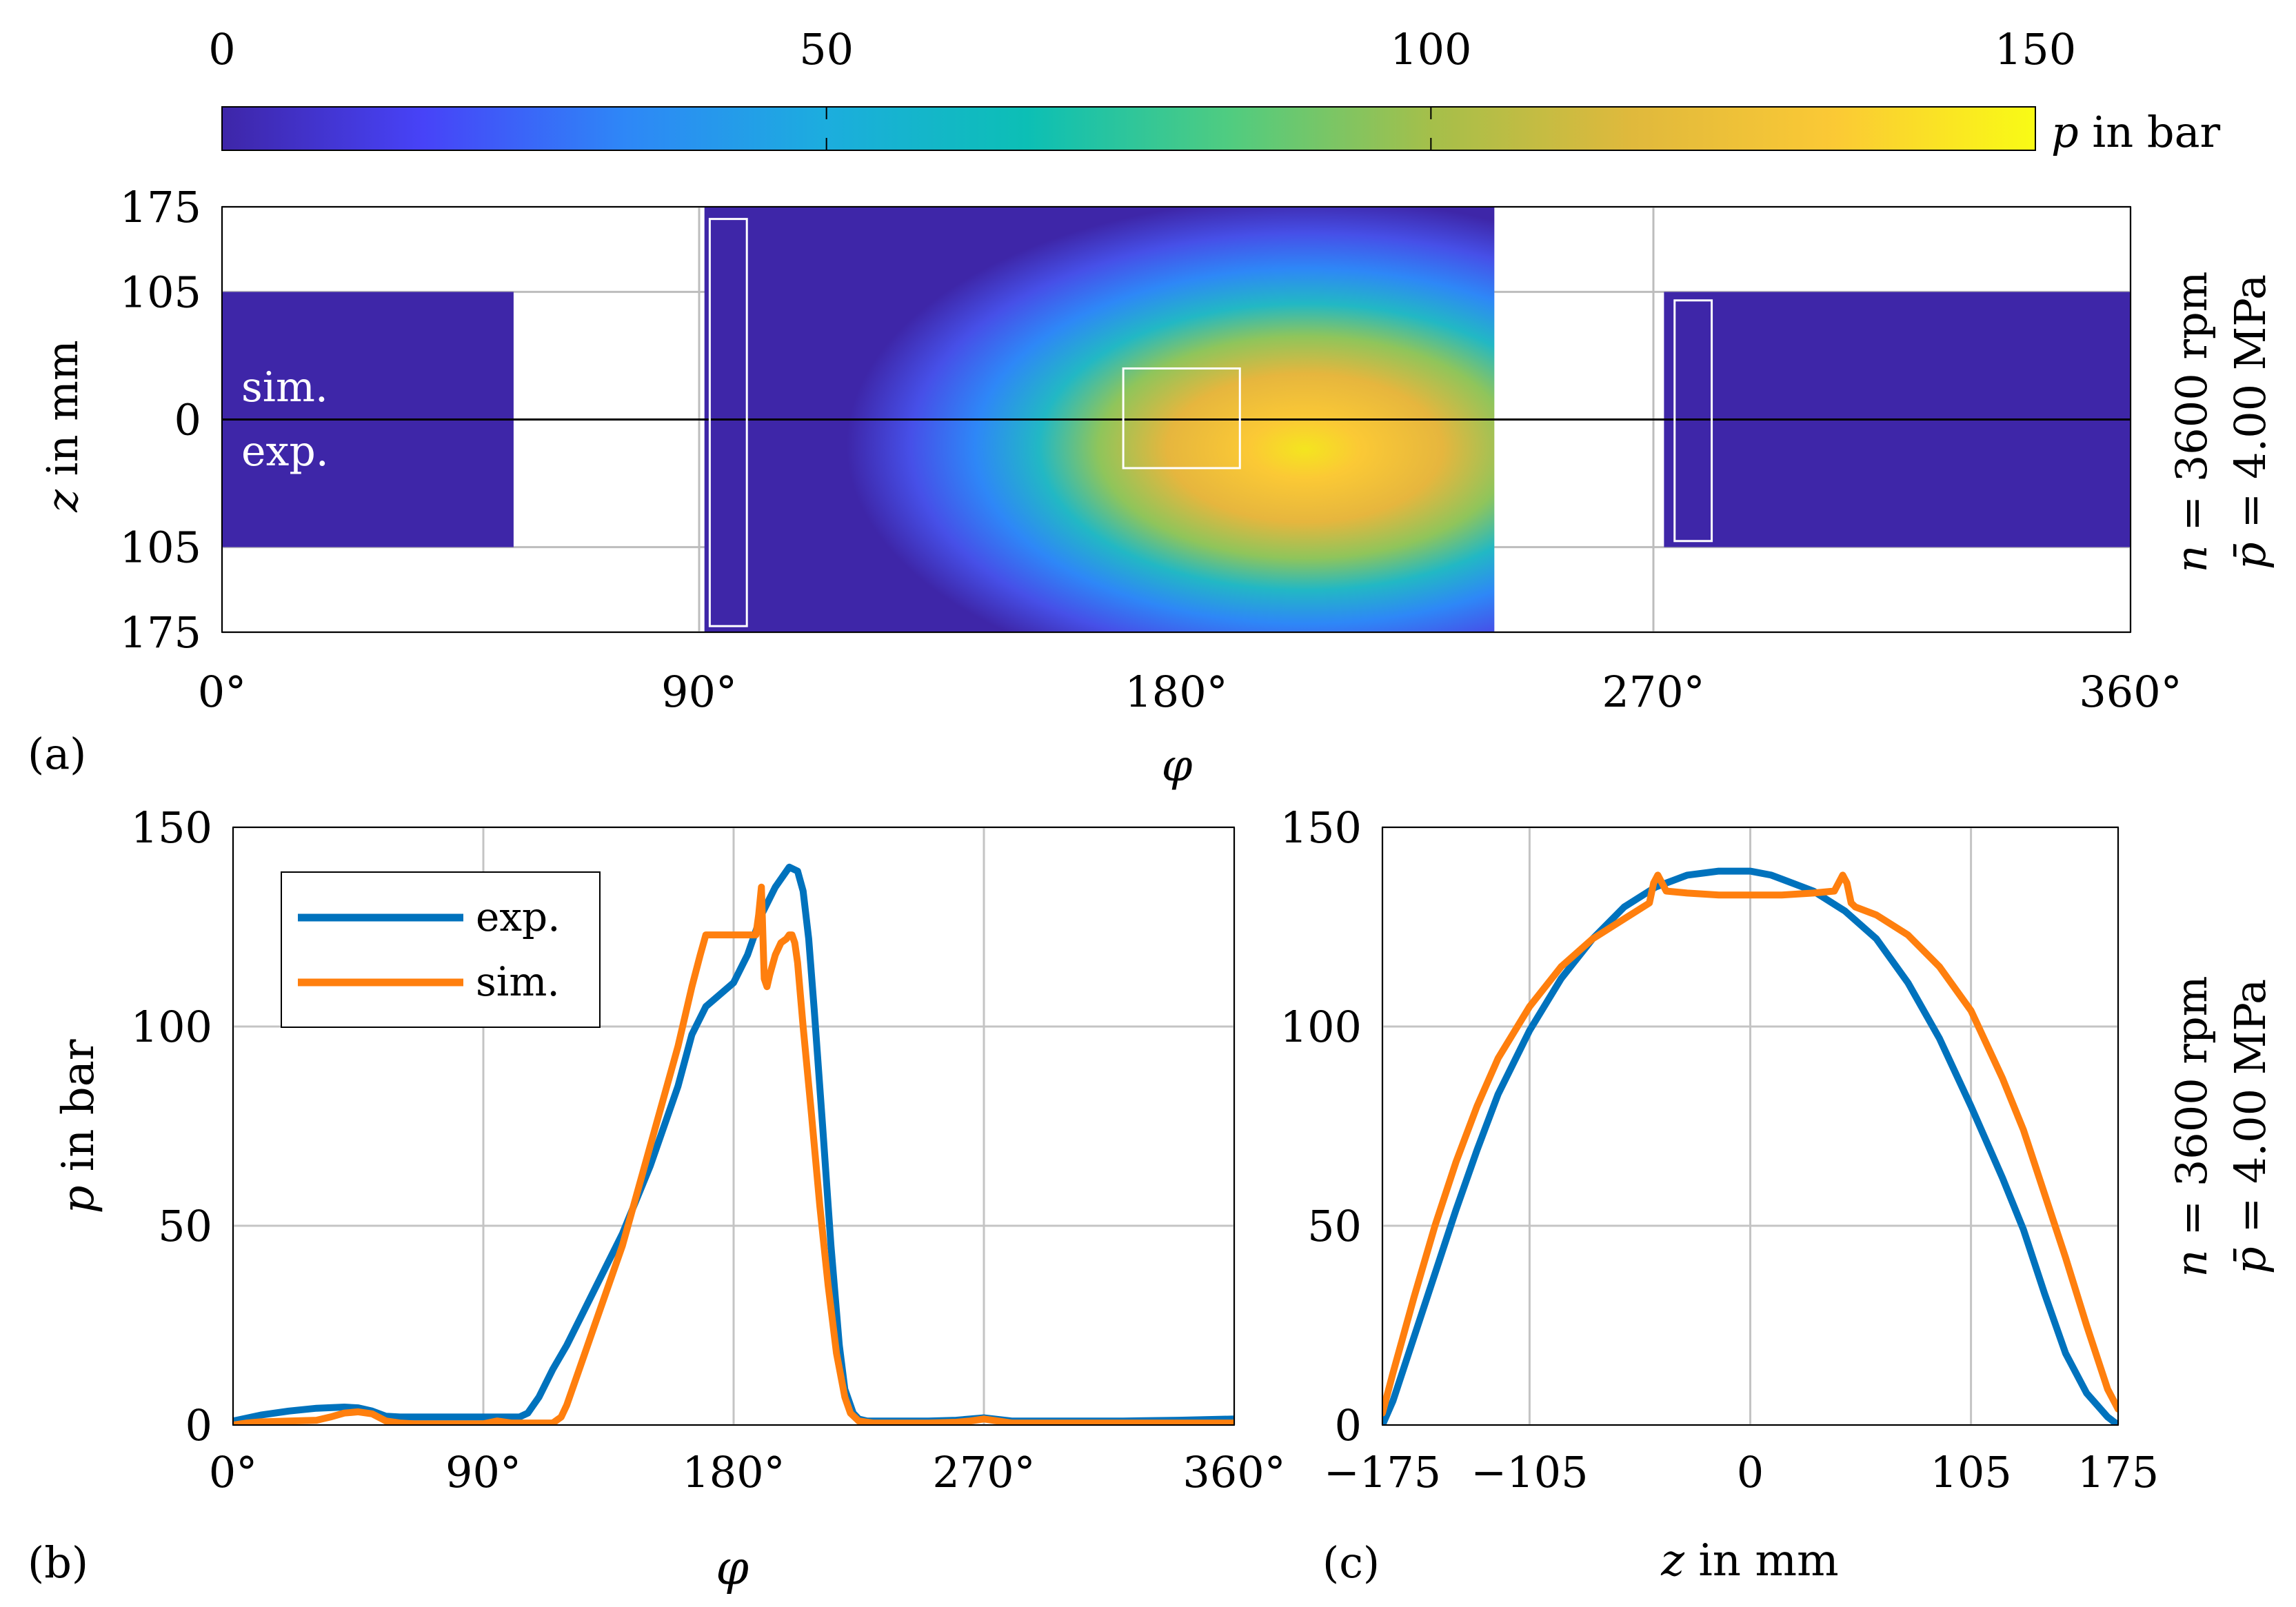 Image resolution: width=2296 pixels, height=1607 pixels. What do you see at coordinates (2118, 1472) in the screenshot?
I see `panel-c-x-tick-label: 175` at bounding box center [2118, 1472].